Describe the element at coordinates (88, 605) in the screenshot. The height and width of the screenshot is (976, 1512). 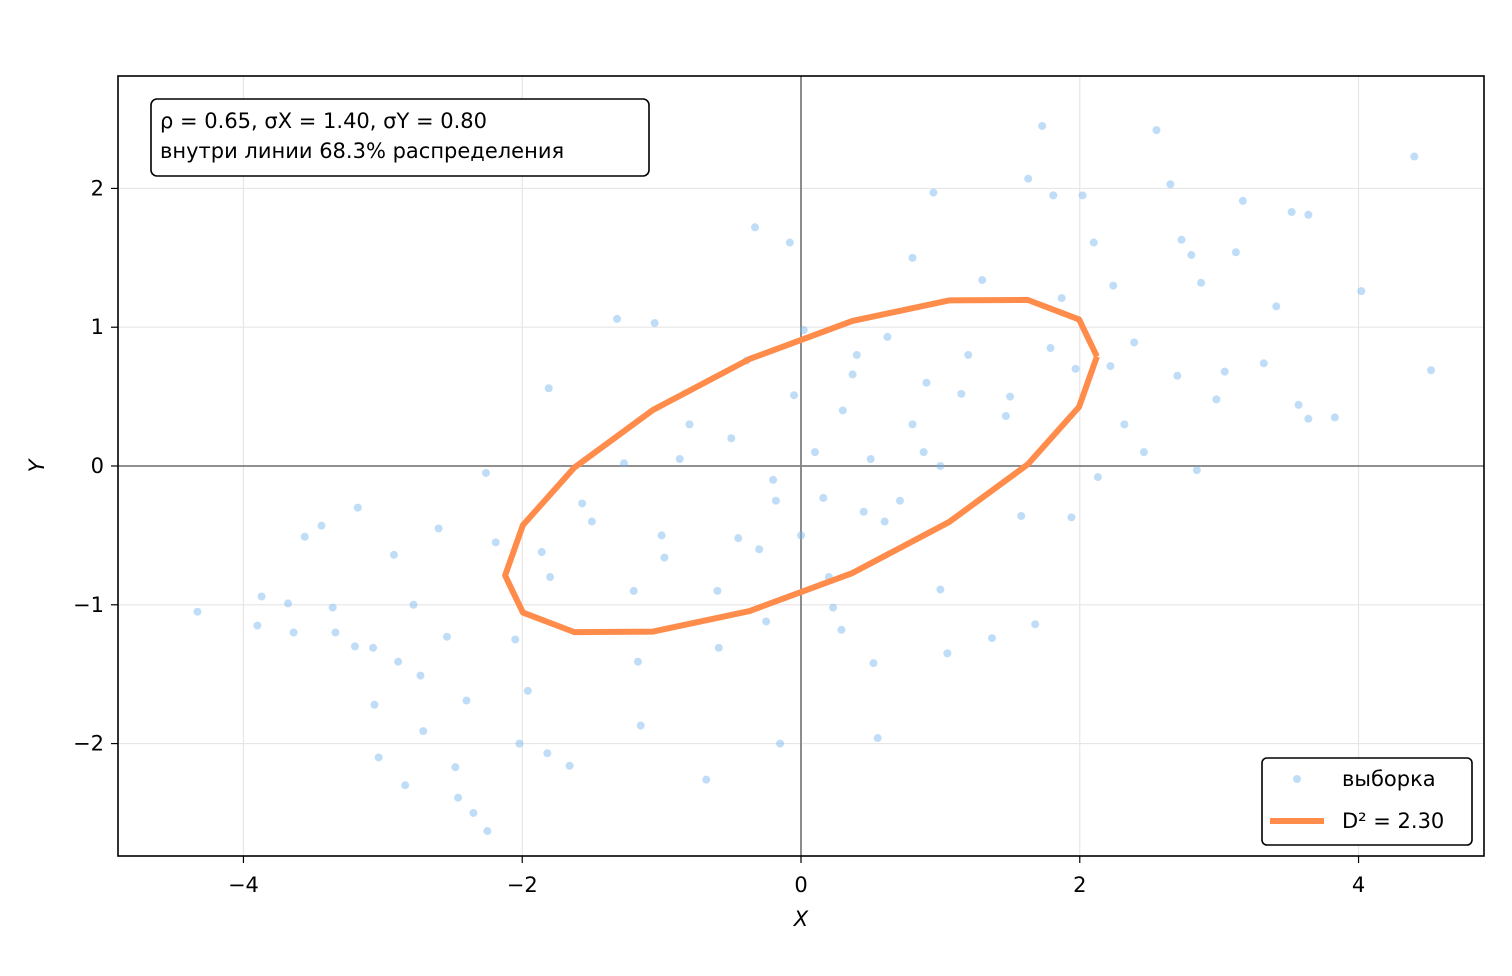
I see `y-tick-label: −1` at that location.